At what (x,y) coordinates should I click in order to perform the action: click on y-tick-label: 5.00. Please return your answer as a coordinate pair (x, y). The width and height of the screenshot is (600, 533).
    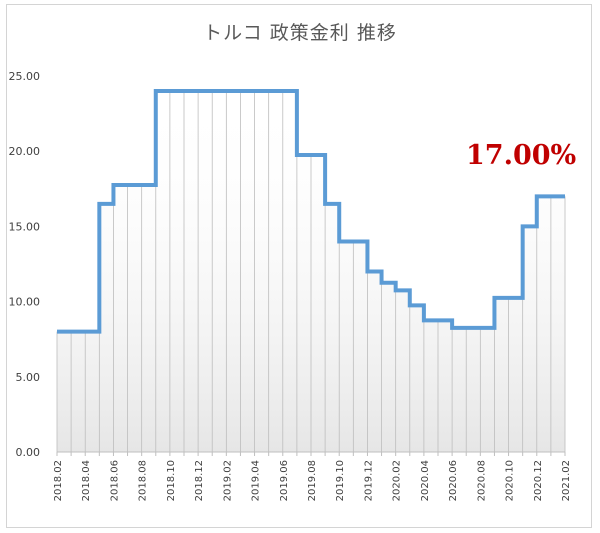
    Looking at the image, I should click on (28, 377).